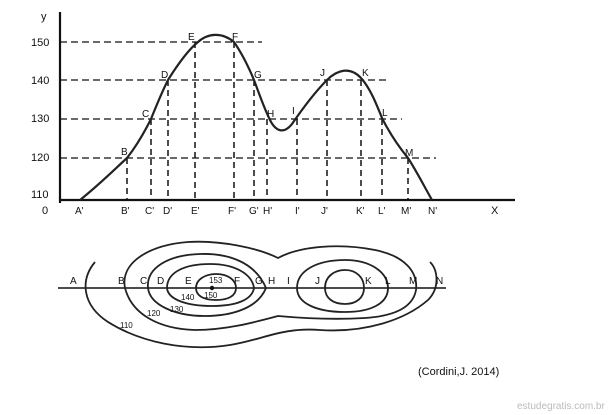 The height and width of the screenshot is (415, 615). I want to click on y-tick-150: 150, so click(40, 43).